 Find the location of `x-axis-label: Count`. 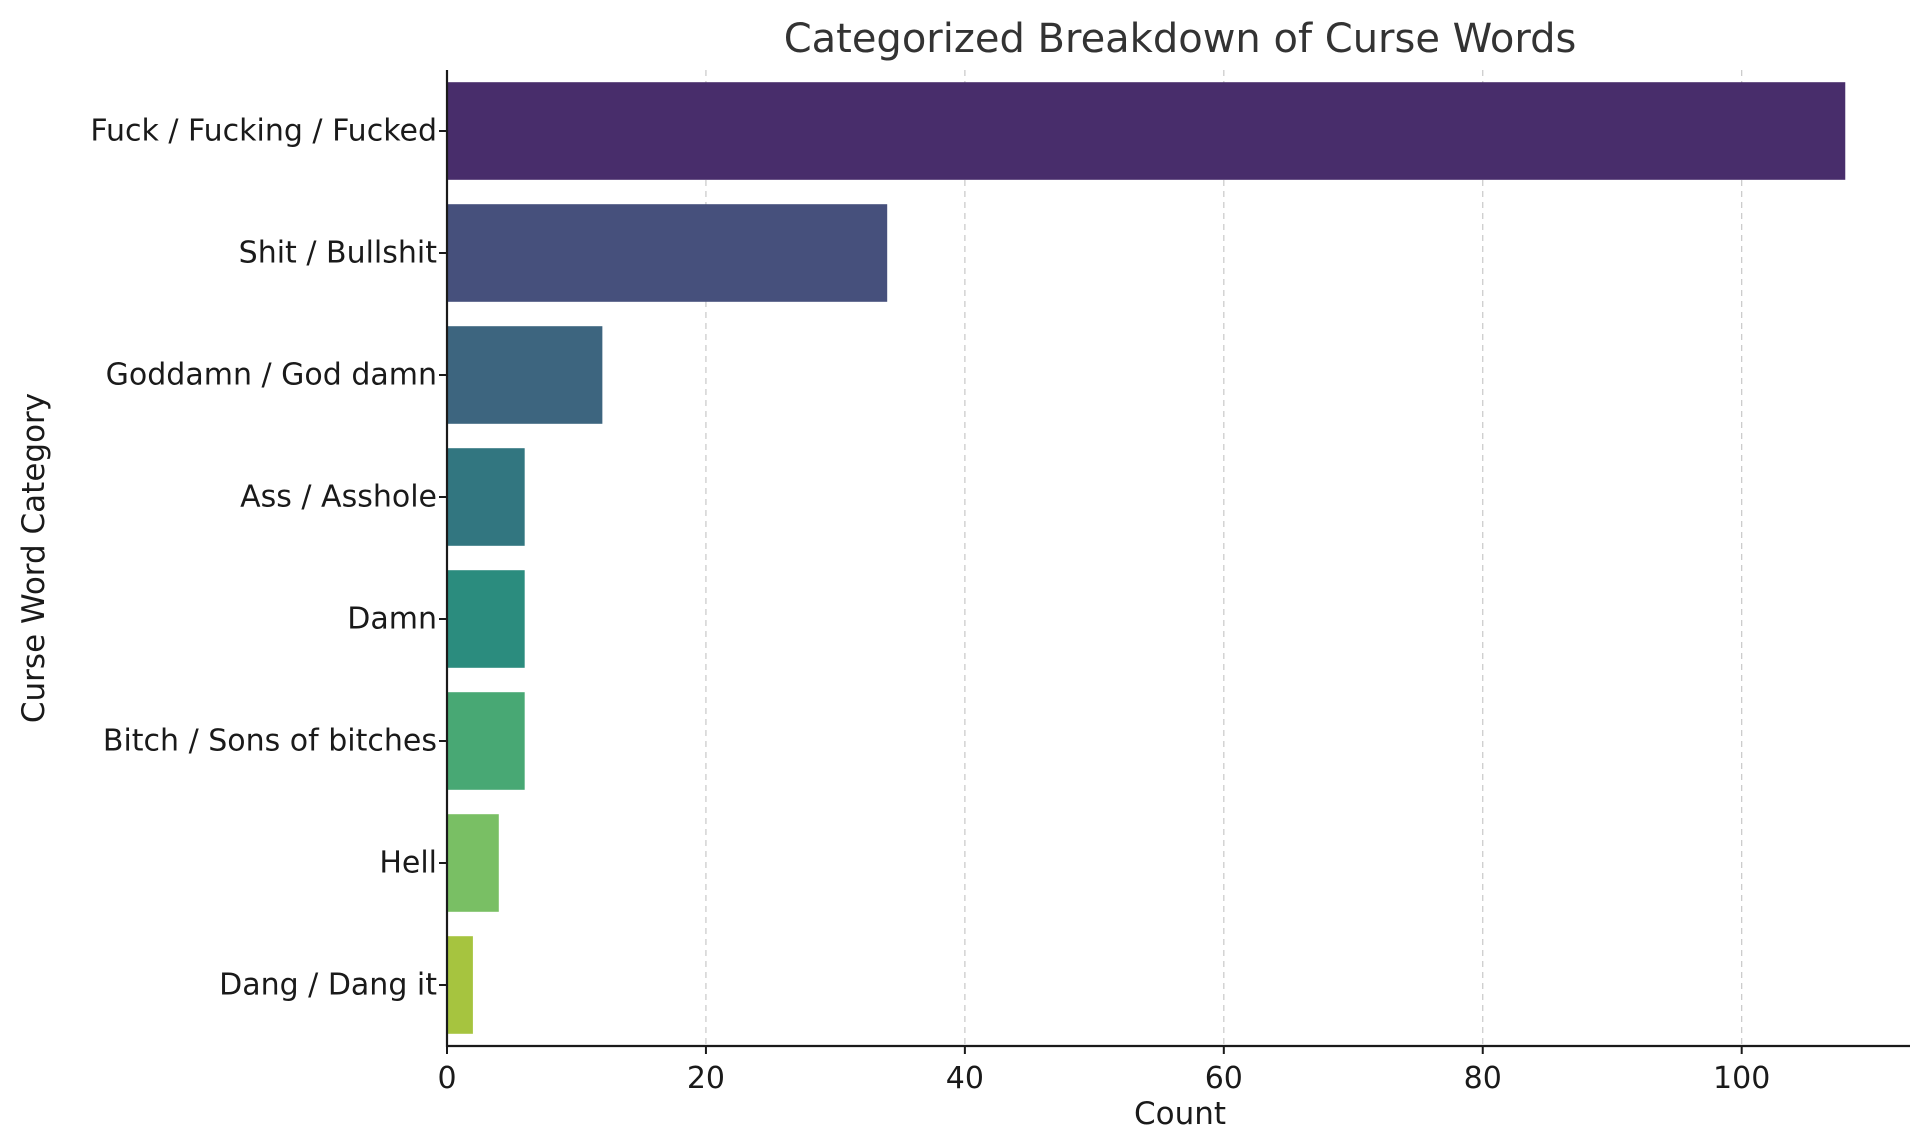

x-axis-label: Count is located at coordinates (1180, 1114).